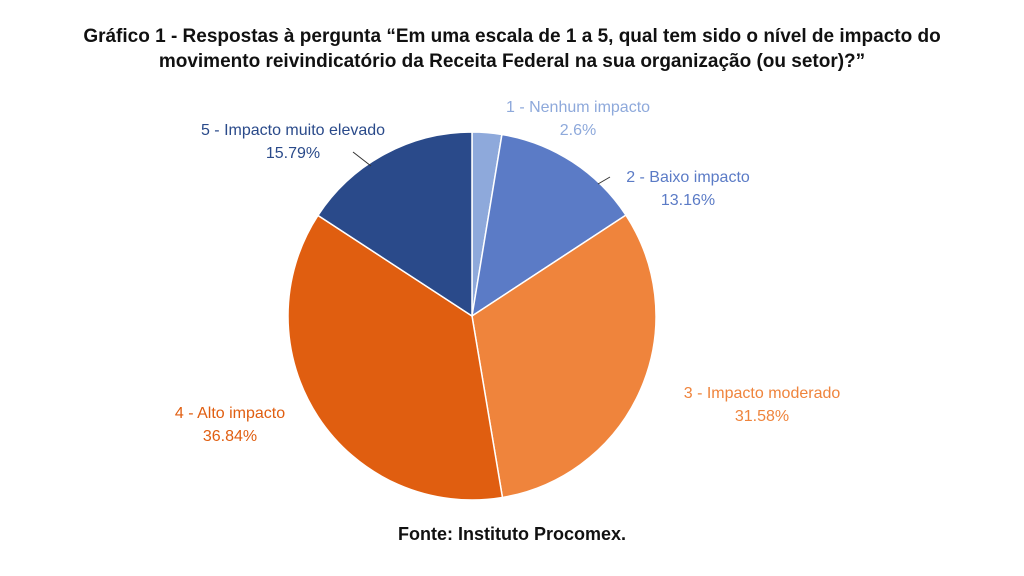 The image size is (1024, 576). I want to click on source-note: Fonte: Instituto Procomex., so click(511, 534).